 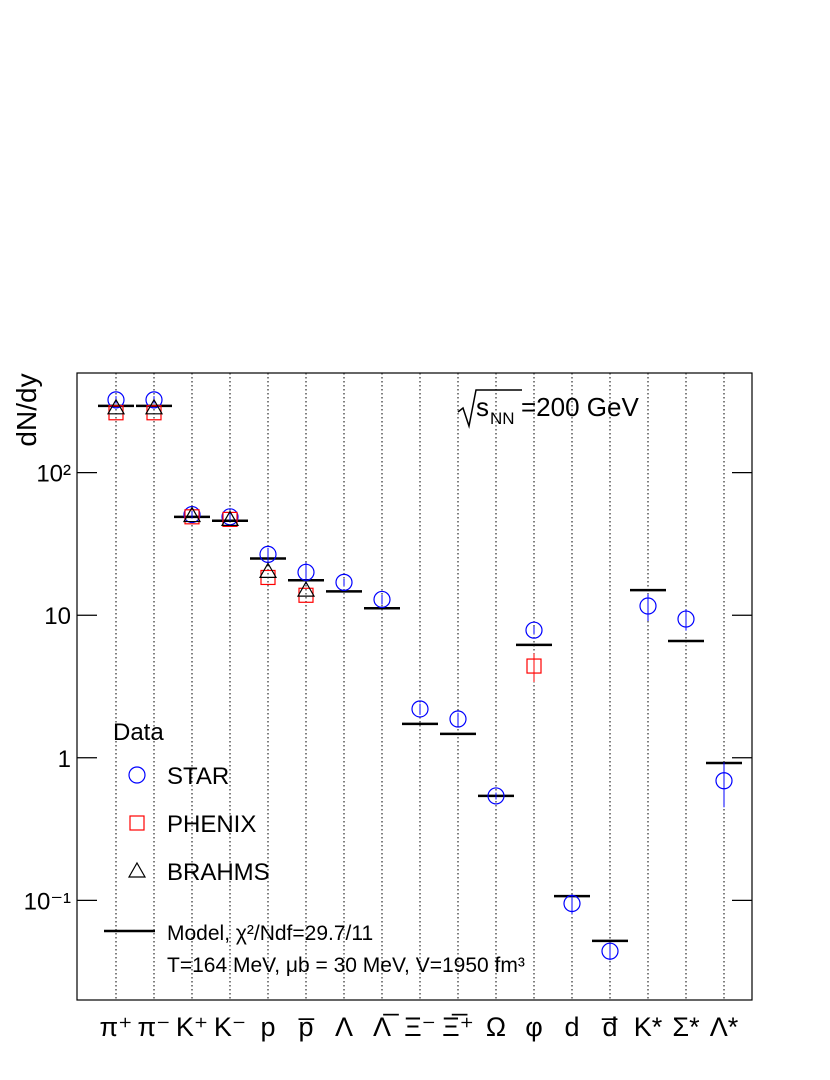 I want to click on x-tick-label: π⁺, so click(x=116, y=1027).